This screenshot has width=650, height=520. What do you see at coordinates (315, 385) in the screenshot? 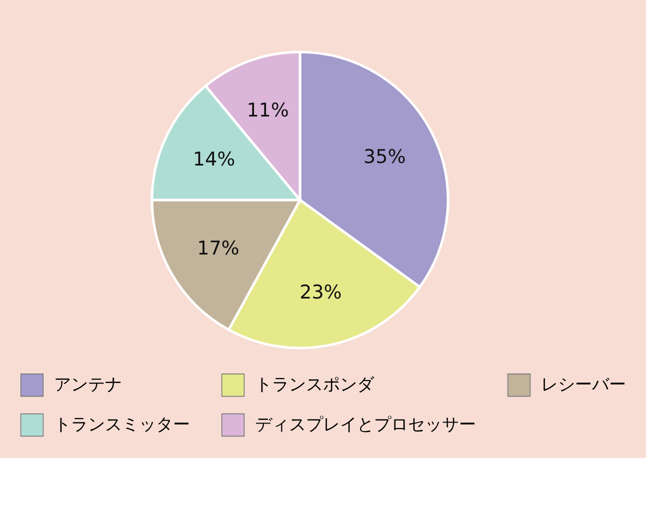
I see `legend-label: トランスポンダ` at bounding box center [315, 385].